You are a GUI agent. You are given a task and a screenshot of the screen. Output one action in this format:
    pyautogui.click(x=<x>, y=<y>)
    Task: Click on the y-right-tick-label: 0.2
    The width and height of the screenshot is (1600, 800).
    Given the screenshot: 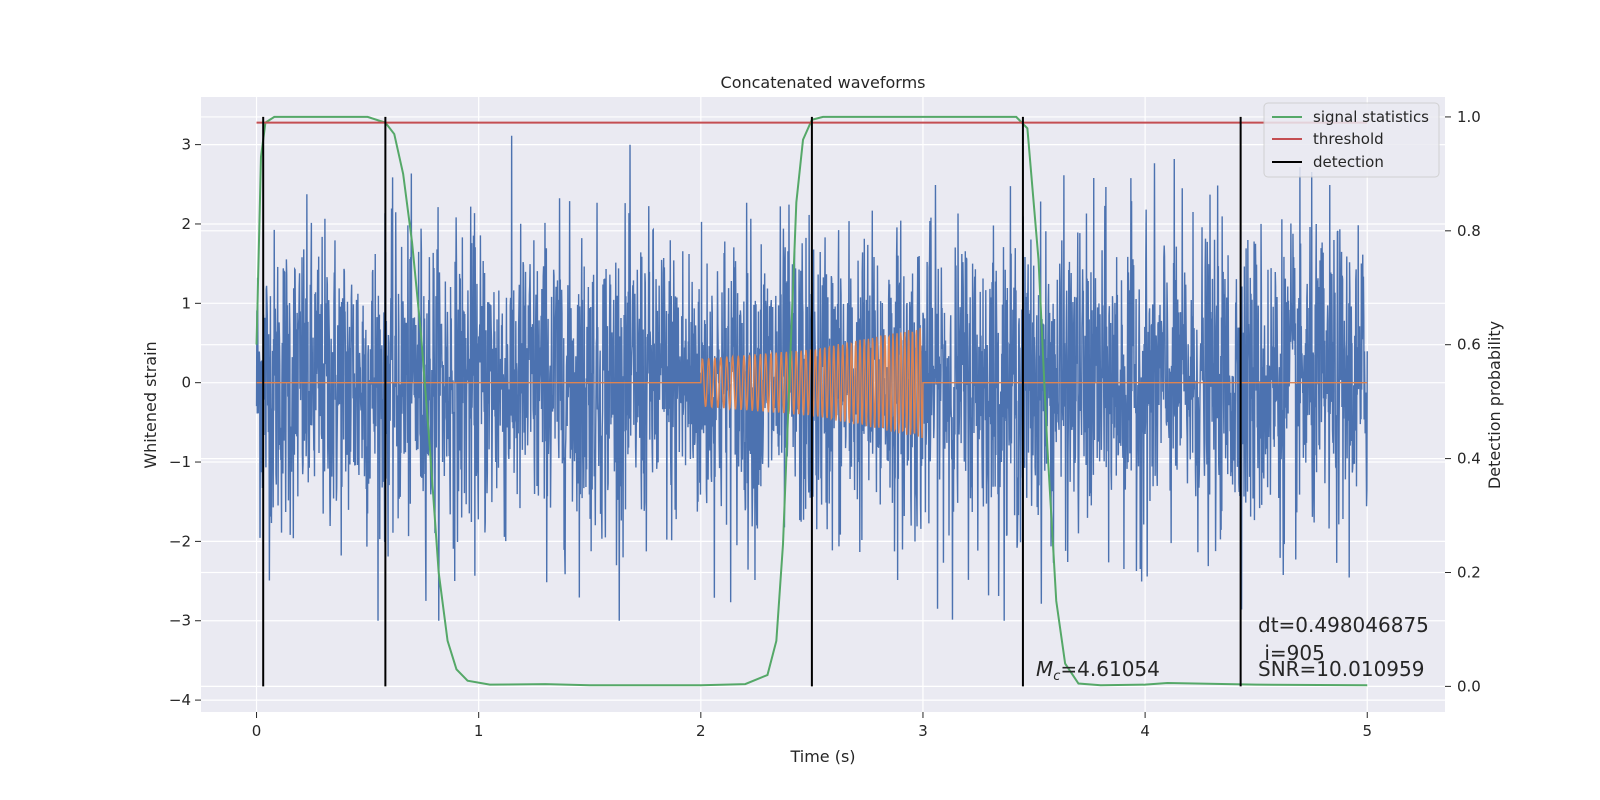 What is the action you would take?
    pyautogui.click(x=1469, y=572)
    